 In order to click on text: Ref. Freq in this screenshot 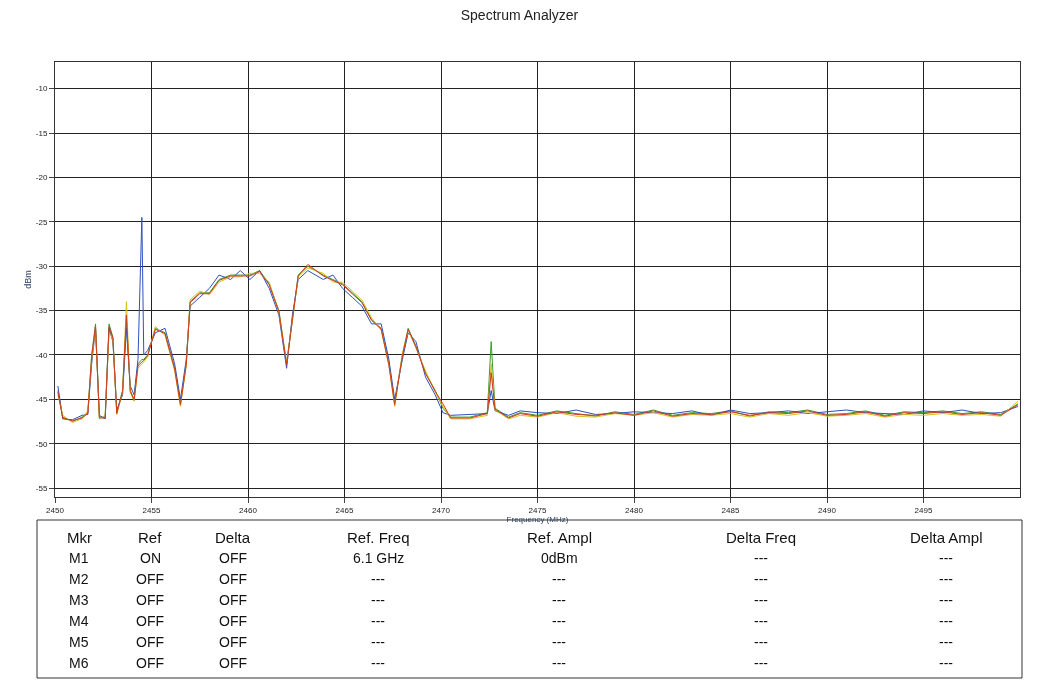, I will do `click(378, 537)`.